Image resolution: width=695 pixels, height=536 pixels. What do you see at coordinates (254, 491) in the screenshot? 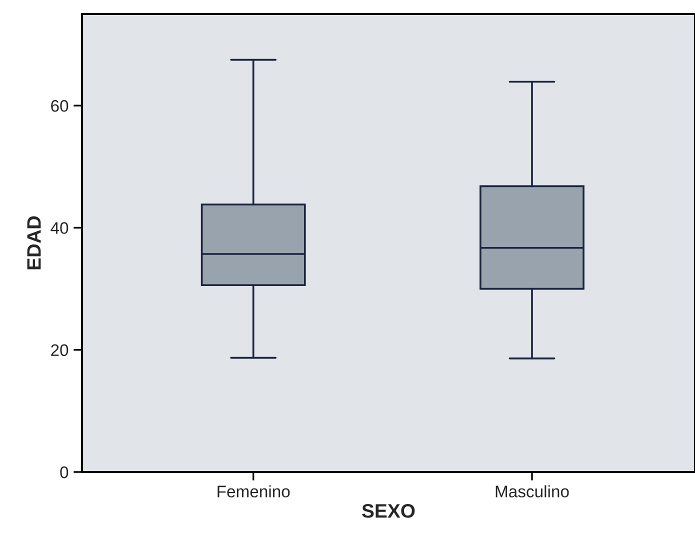
I see `x-tick-label: Femenino` at bounding box center [254, 491].